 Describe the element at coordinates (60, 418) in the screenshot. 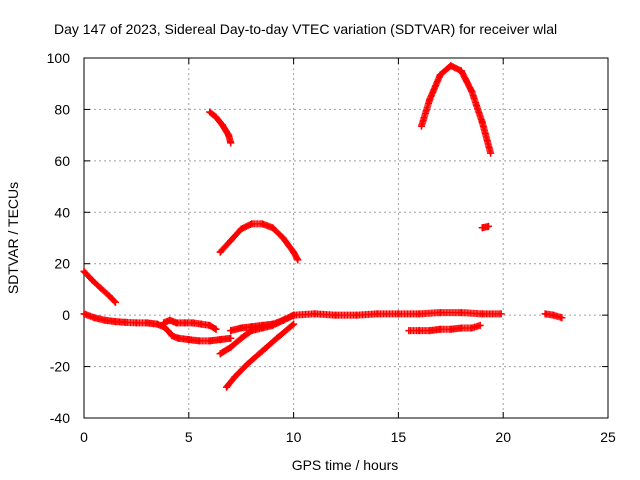

I see `y-tick-label: -40` at that location.